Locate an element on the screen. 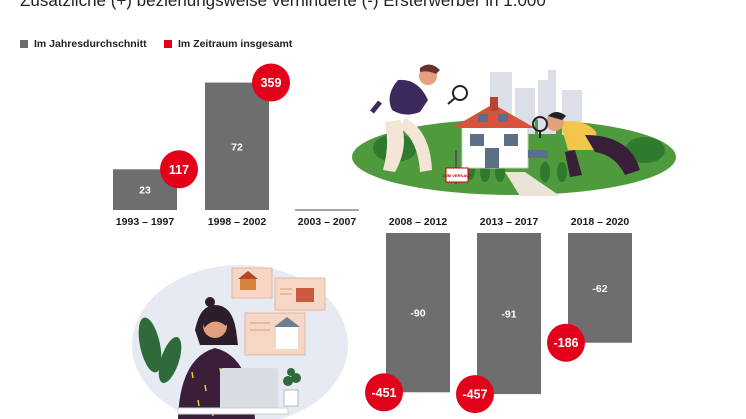 Image resolution: width=746 pixels, height=419 pixels. category-label-4: 2013 – 2017 is located at coordinates (509, 222).